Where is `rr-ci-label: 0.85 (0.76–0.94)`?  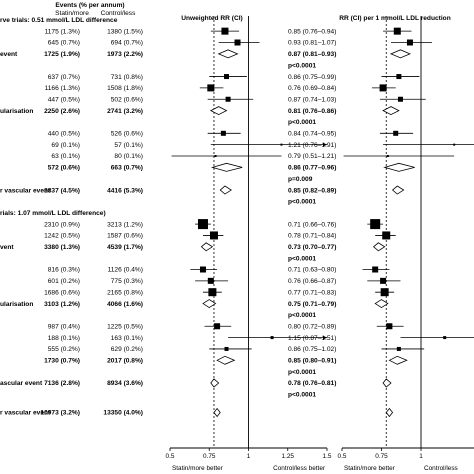
rr-ci-label: 0.85 (0.76–0.94) is located at coordinates (312, 31).